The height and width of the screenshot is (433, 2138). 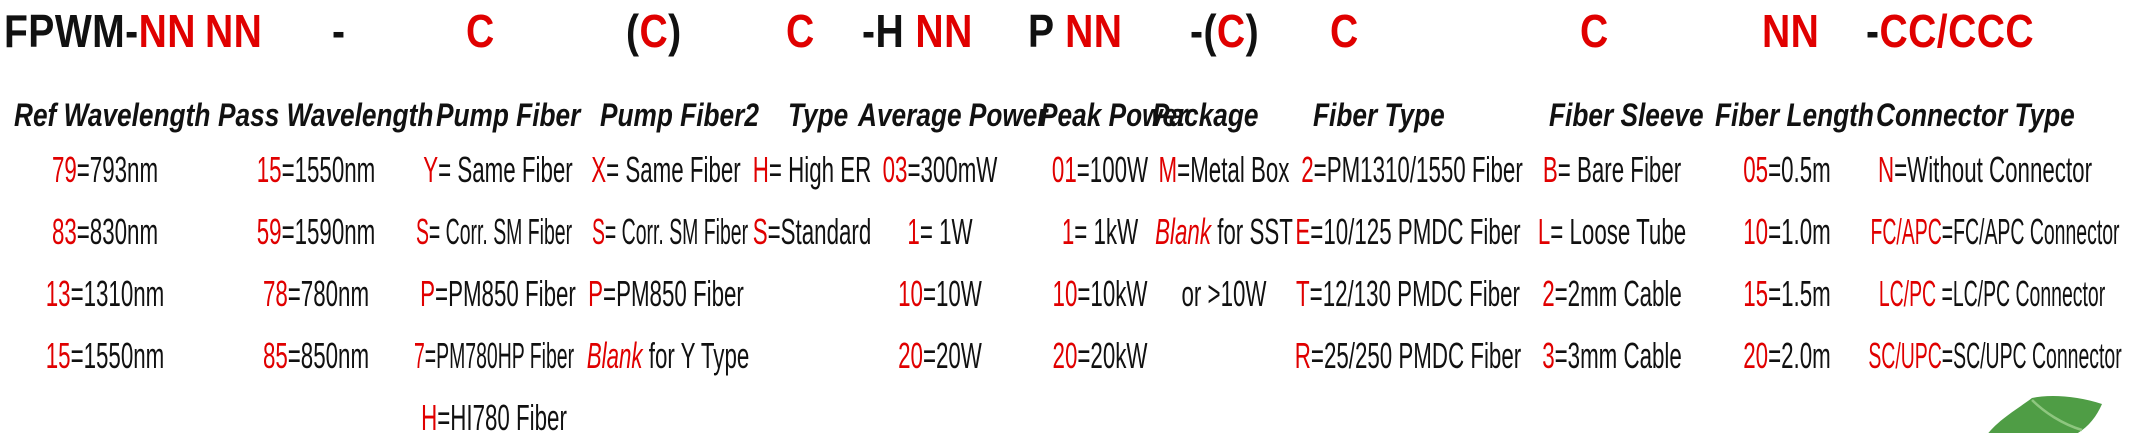 What do you see at coordinates (1618, 231) in the screenshot?
I see `value-desc: = Loose Tube` at bounding box center [1618, 231].